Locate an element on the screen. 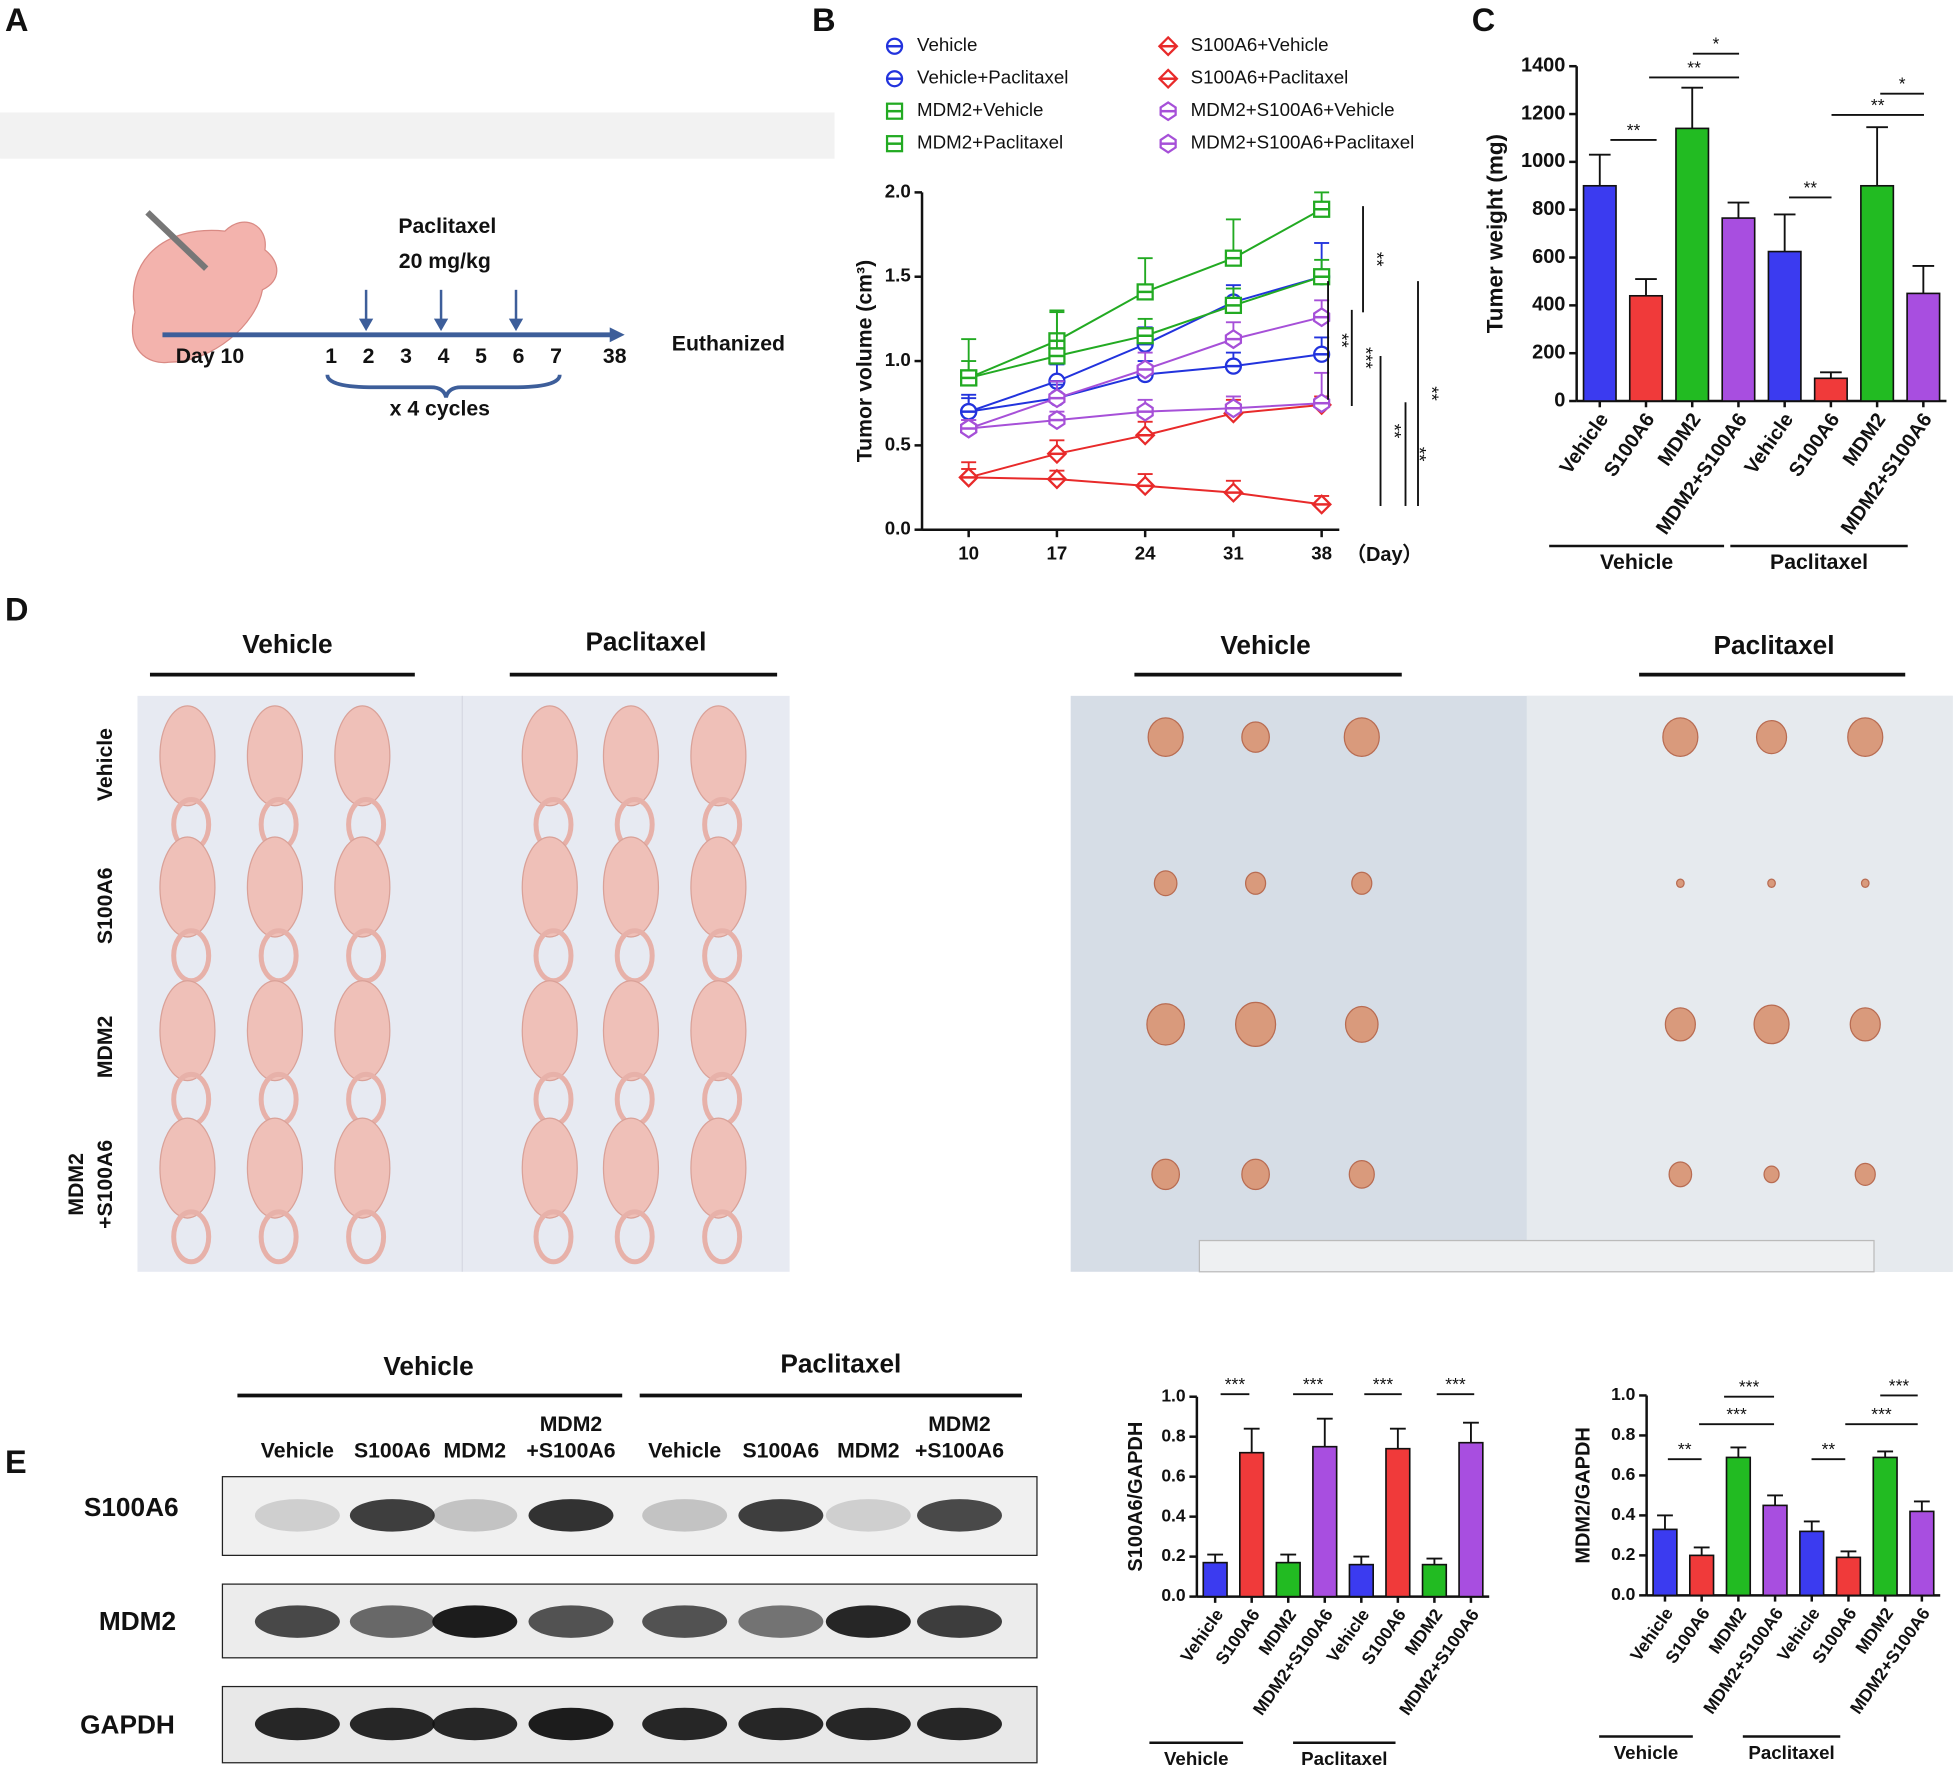 This screenshot has width=1959, height=1774. blot-header: Paclitaxel is located at coordinates (840, 1363).